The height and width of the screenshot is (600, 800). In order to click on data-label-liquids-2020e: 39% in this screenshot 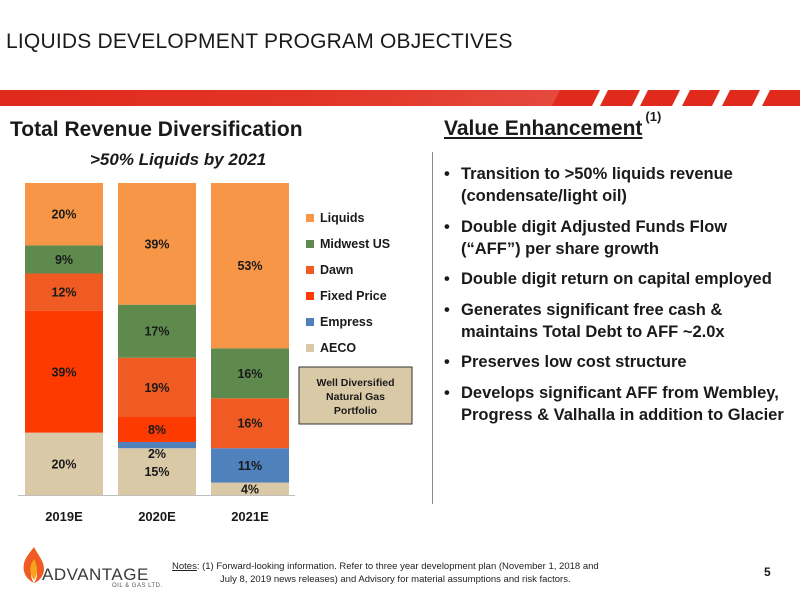, I will do `click(156, 244)`.